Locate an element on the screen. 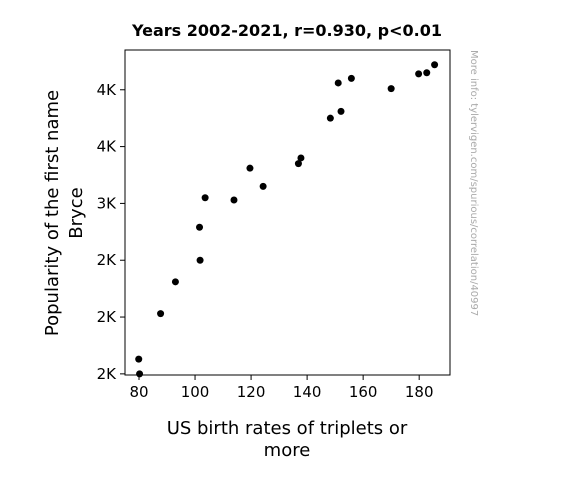  x-axis-label-line-2: more is located at coordinates (287, 450).